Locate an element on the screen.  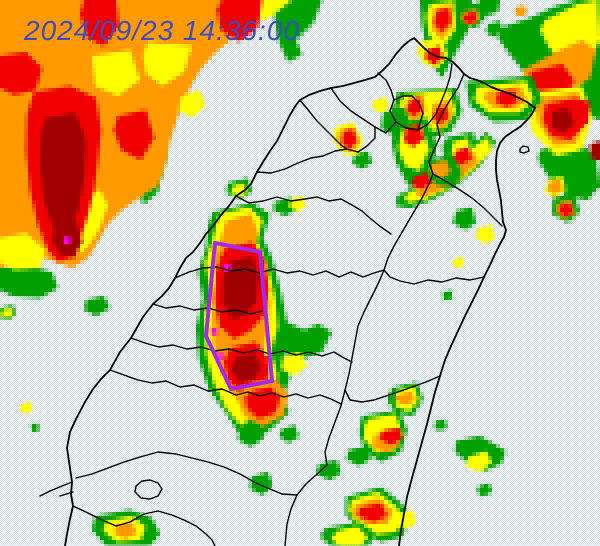
timestamp-label: 2024/09/23 14:36:00 is located at coordinates (162, 30).